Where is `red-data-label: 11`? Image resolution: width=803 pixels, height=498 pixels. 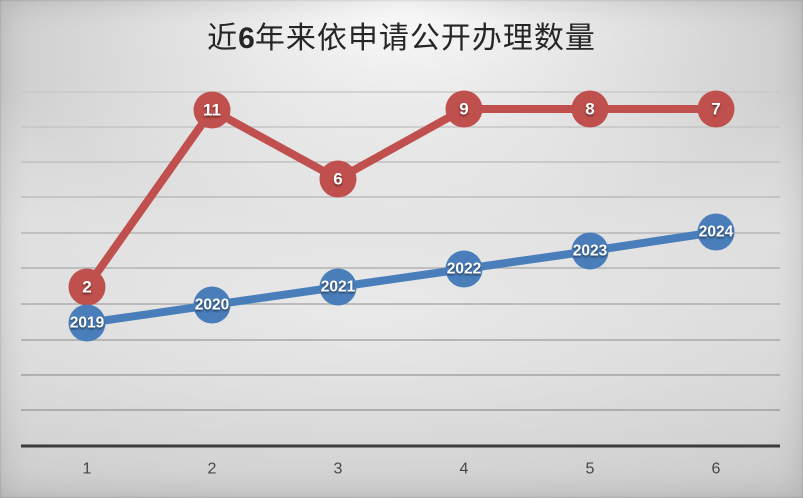 red-data-label: 11 is located at coordinates (212, 110).